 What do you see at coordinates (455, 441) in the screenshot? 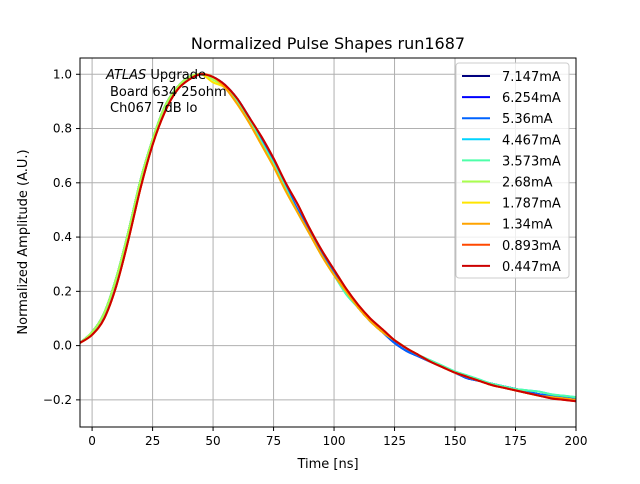
I see `x-tick-label: 150` at bounding box center [455, 441].